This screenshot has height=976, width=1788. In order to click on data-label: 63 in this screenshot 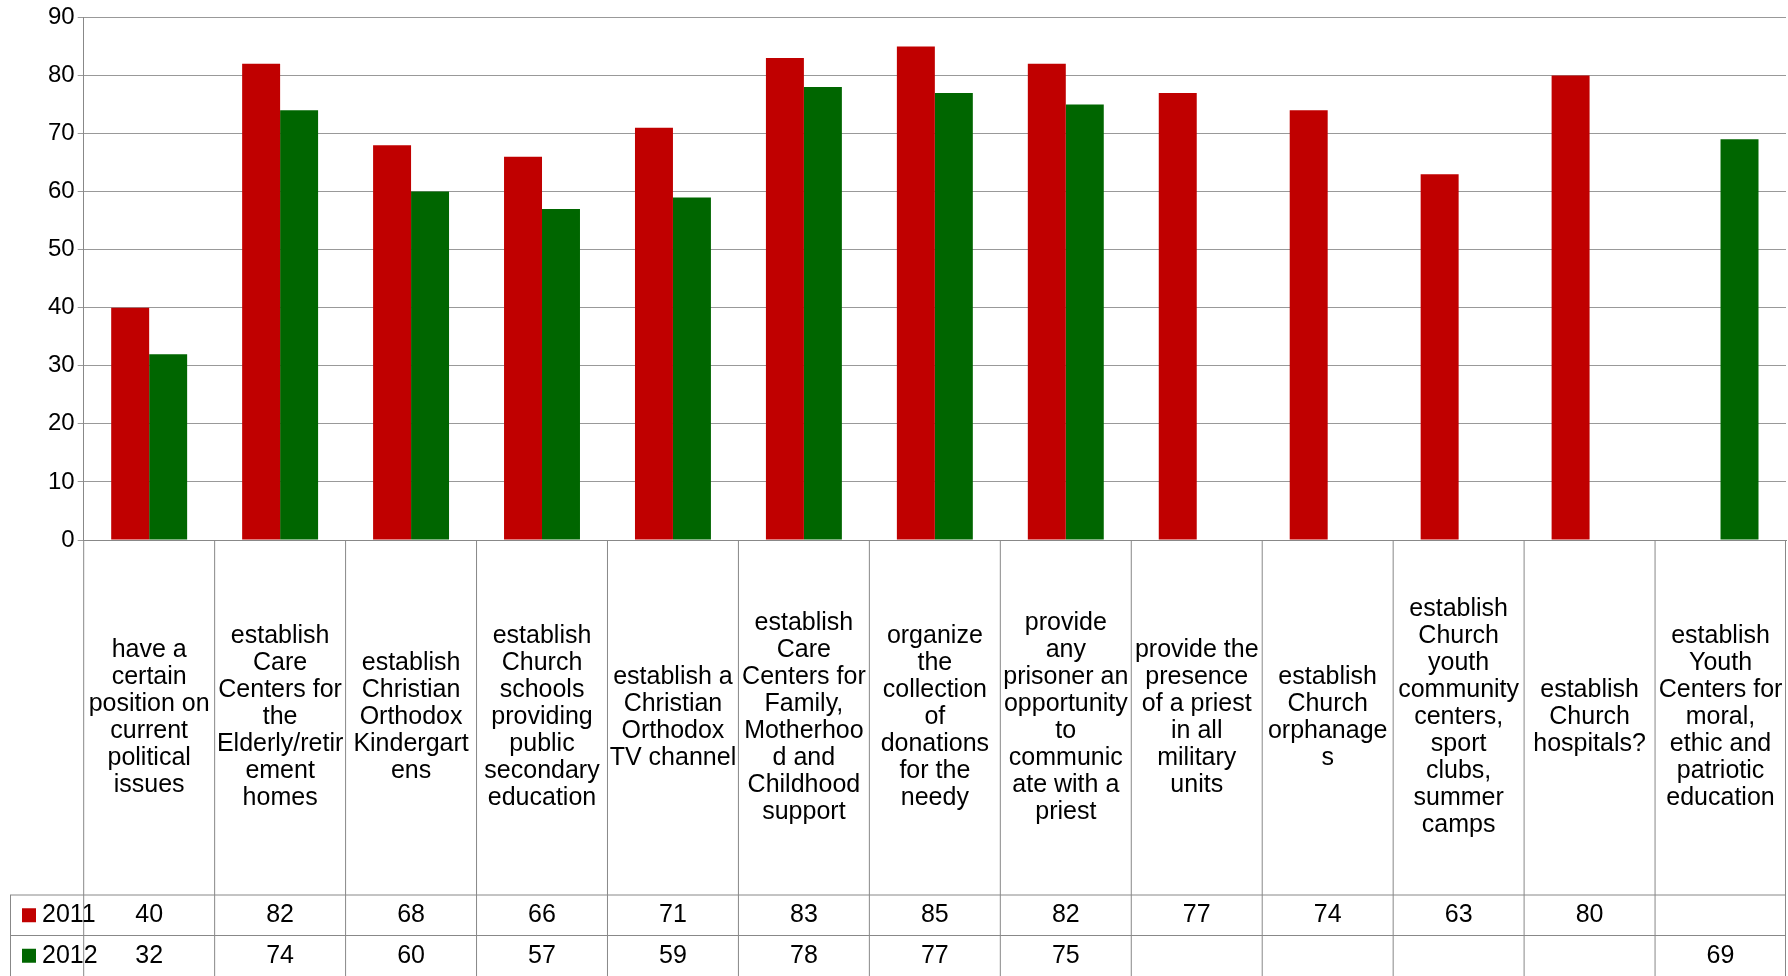, I will do `click(1458, 913)`.